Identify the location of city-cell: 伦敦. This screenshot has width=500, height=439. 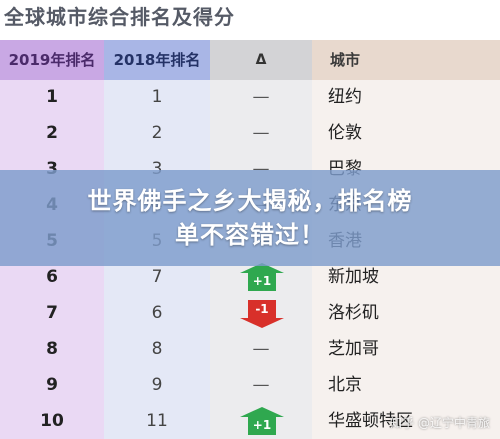
(345, 133).